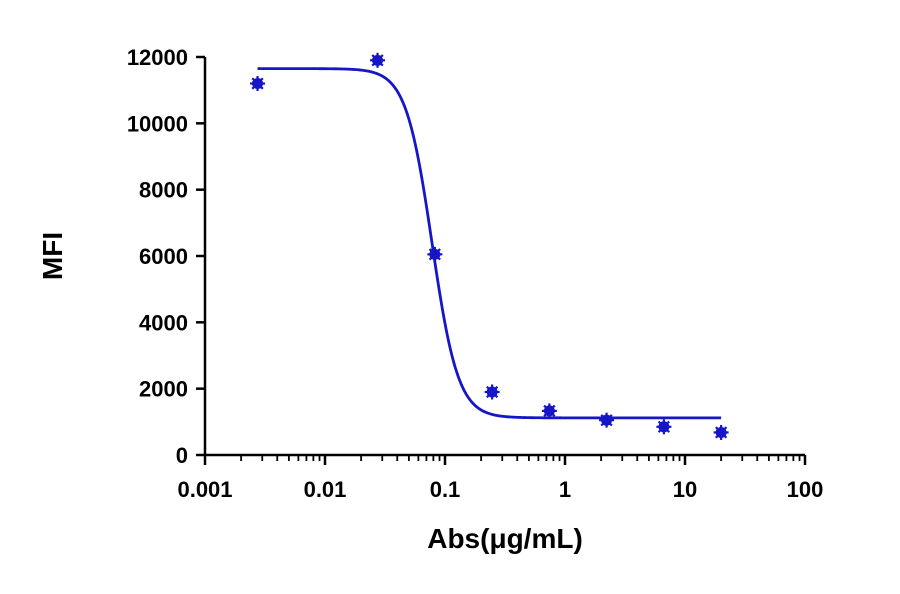 The width and height of the screenshot is (900, 594). I want to click on y-axis-title: MFI, so click(52, 256).